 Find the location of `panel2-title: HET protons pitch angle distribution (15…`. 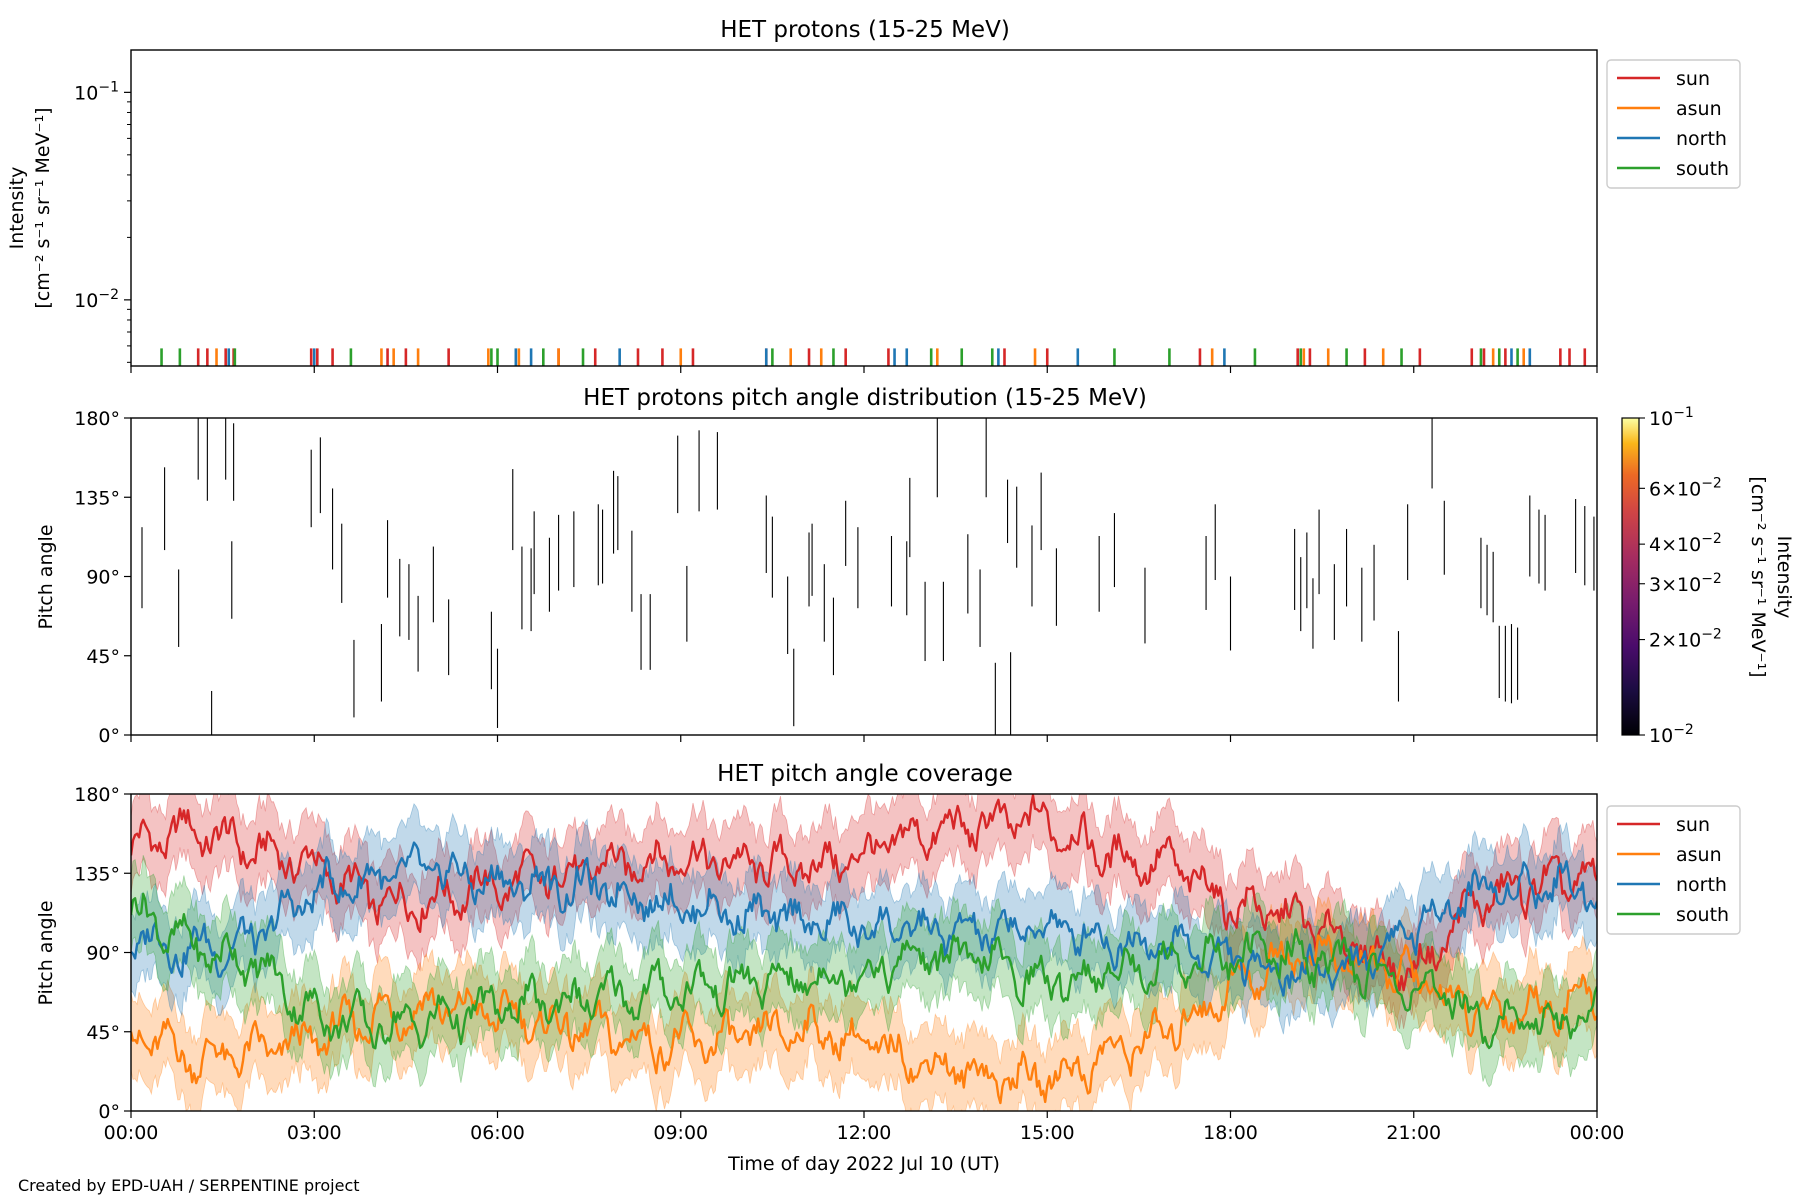

panel2-title: HET protons pitch angle distribution (15… is located at coordinates (865, 398).